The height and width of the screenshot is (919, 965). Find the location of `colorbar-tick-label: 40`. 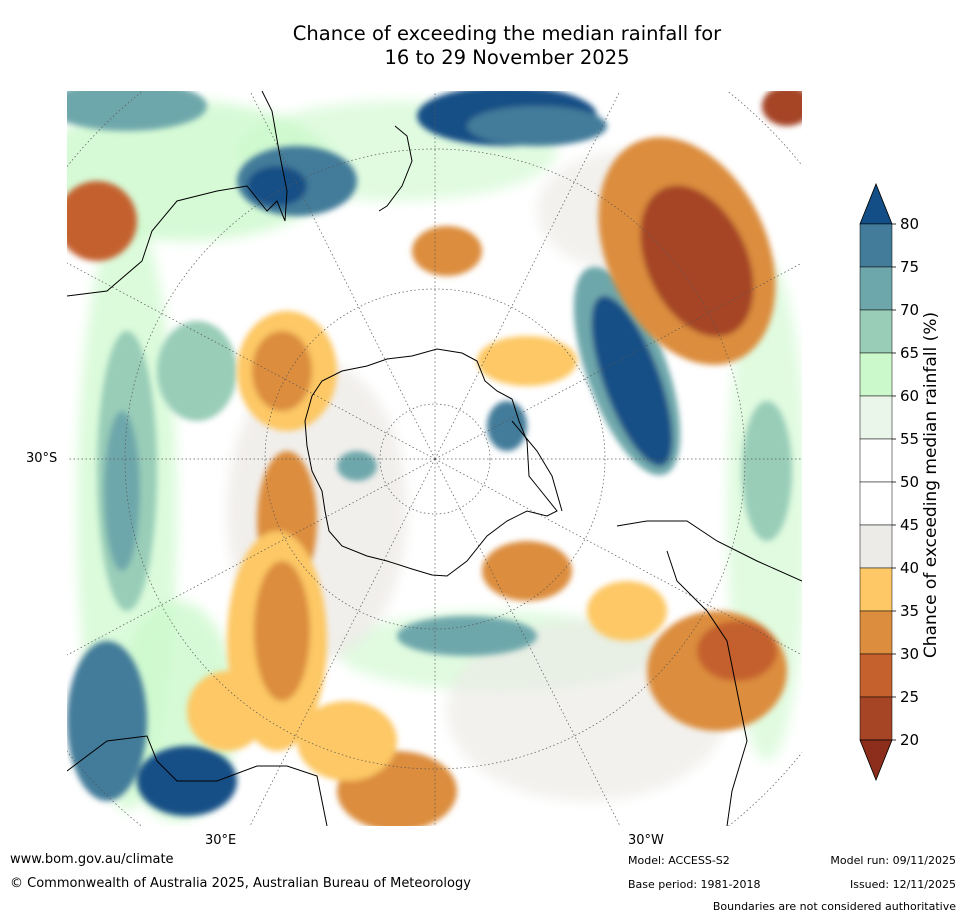

colorbar-tick-label: 40 is located at coordinates (909, 568).